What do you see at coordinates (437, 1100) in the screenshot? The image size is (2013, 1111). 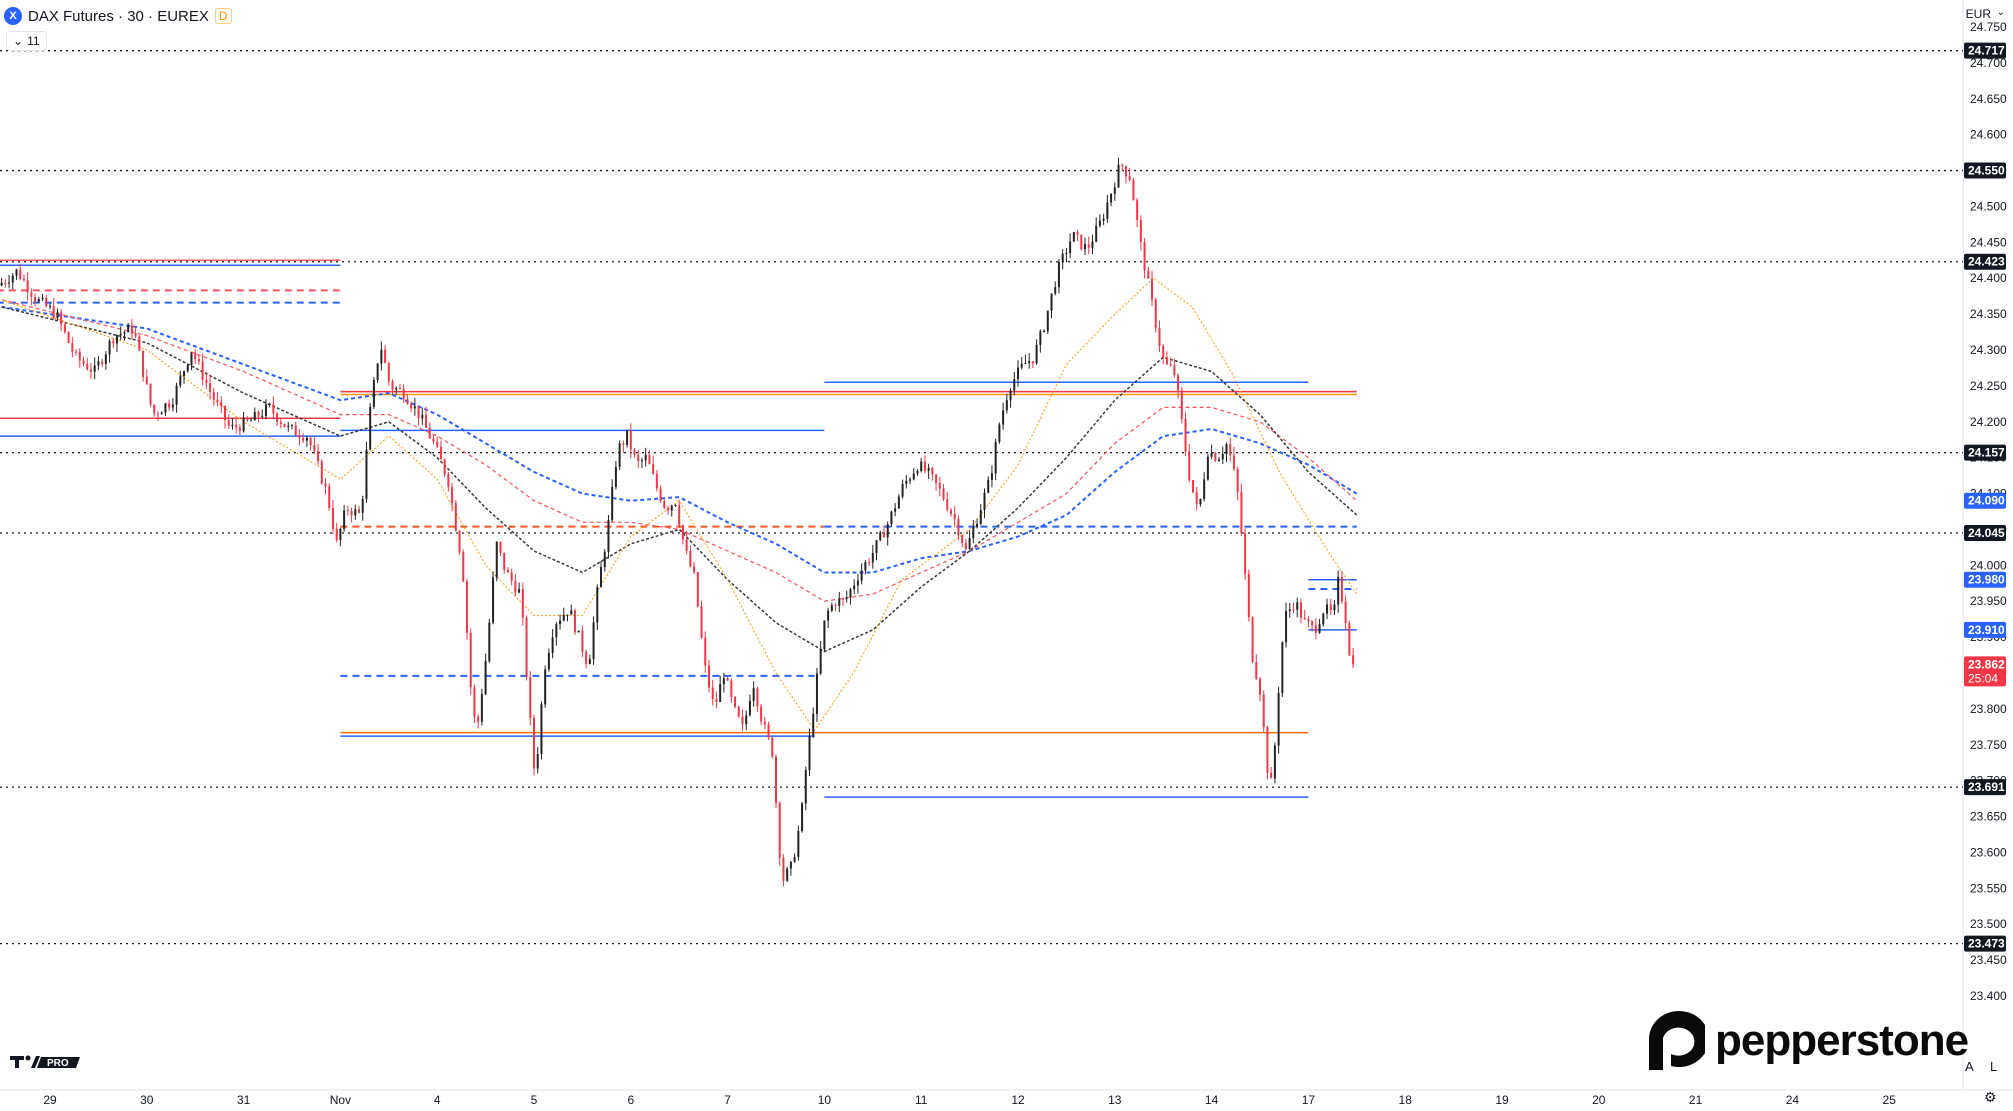 I see `time-tick-label: 4` at bounding box center [437, 1100].